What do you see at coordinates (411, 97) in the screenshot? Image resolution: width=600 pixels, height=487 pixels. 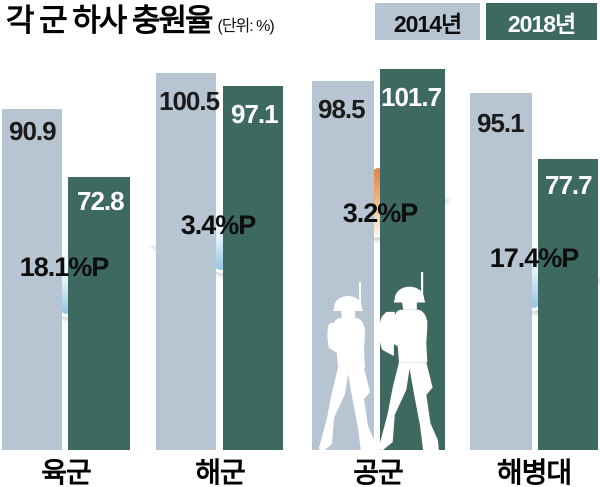 I see `value-2018-공군: 101.7` at bounding box center [411, 97].